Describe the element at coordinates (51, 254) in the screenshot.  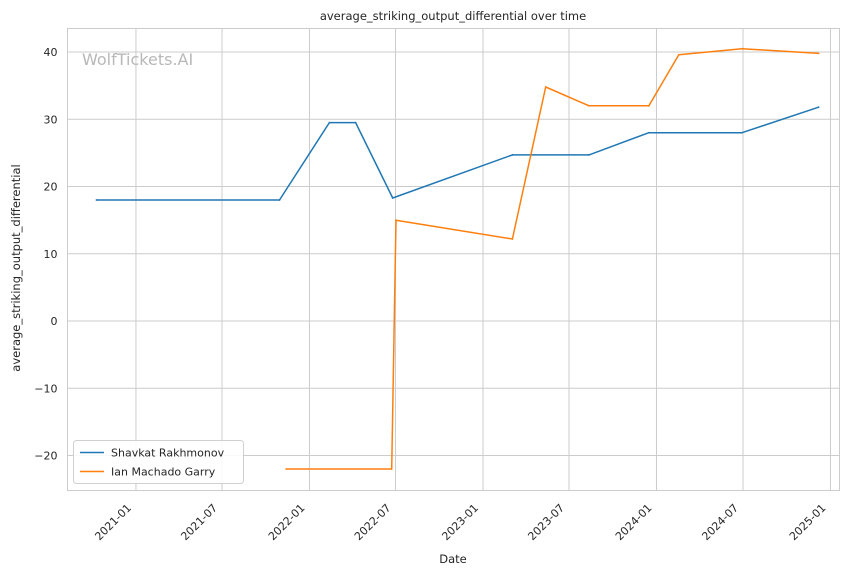
I see `y-tick-label: 10` at that location.